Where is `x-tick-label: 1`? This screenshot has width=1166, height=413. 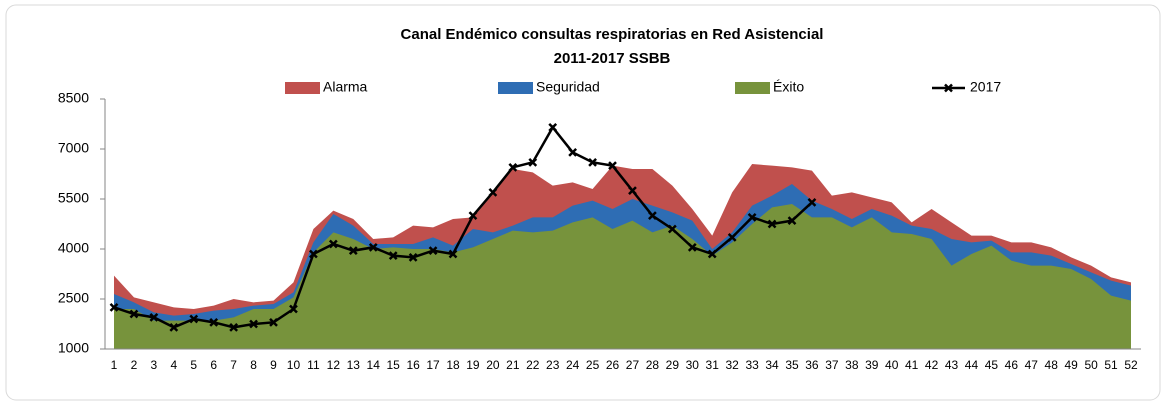
x-tick-label: 1 is located at coordinates (114, 365).